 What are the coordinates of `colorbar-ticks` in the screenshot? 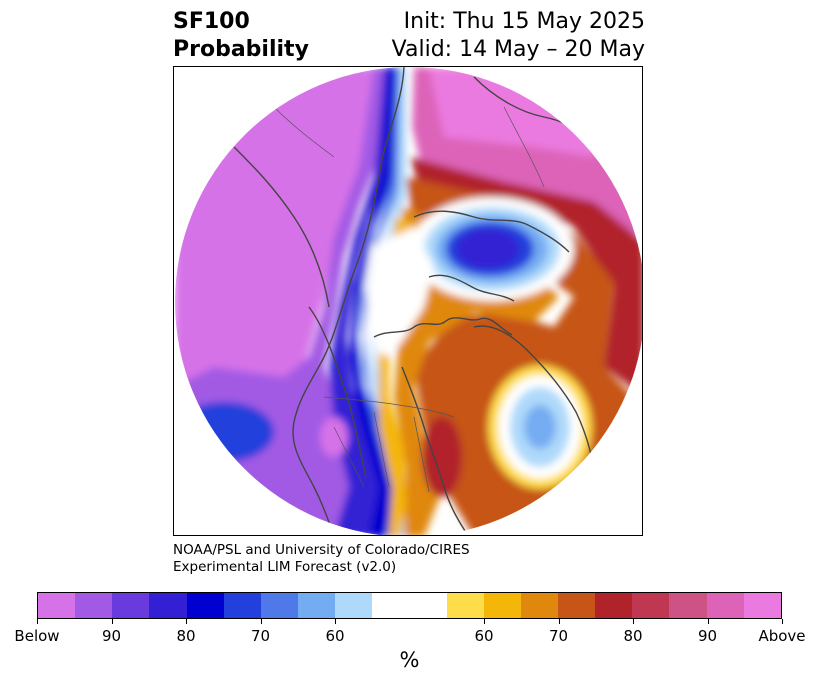 It's located at (410, 622).